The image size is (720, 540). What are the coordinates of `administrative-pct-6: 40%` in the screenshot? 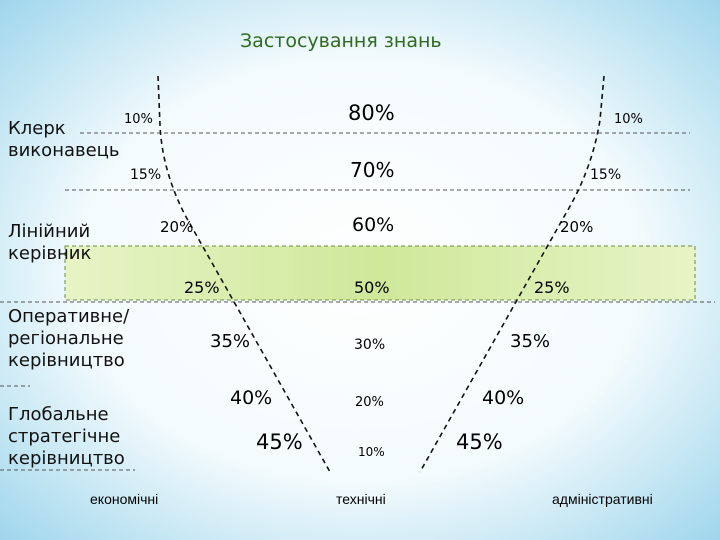 It's located at (503, 398).